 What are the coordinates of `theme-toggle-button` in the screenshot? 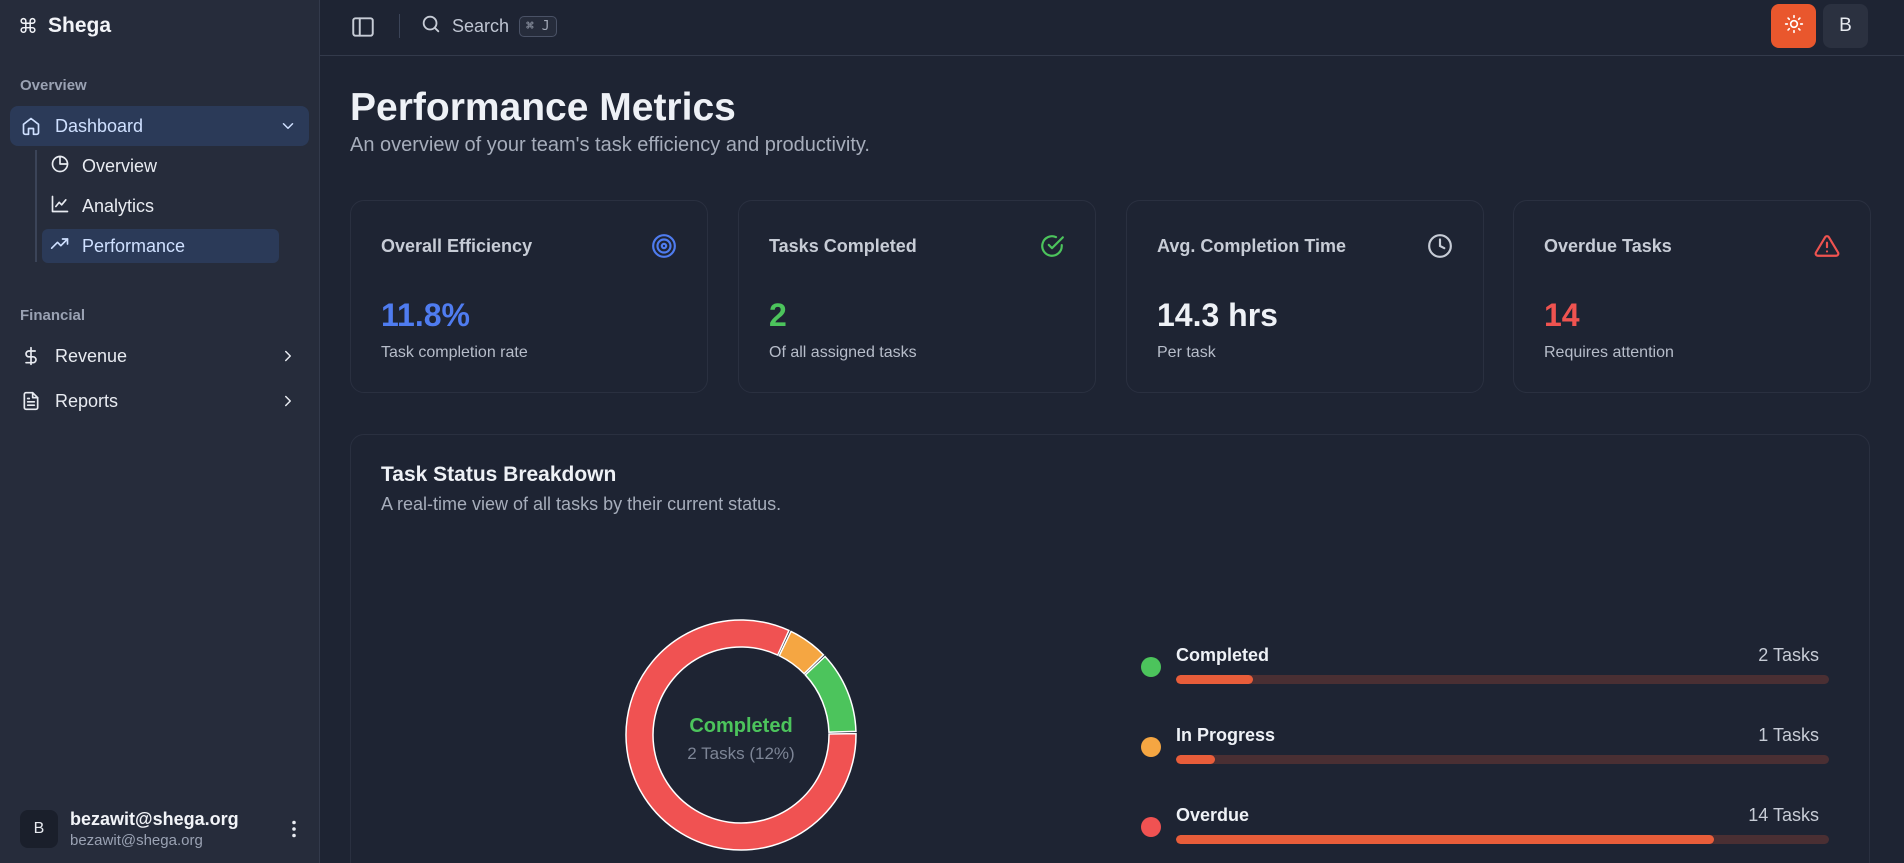 It's located at (1793, 26).